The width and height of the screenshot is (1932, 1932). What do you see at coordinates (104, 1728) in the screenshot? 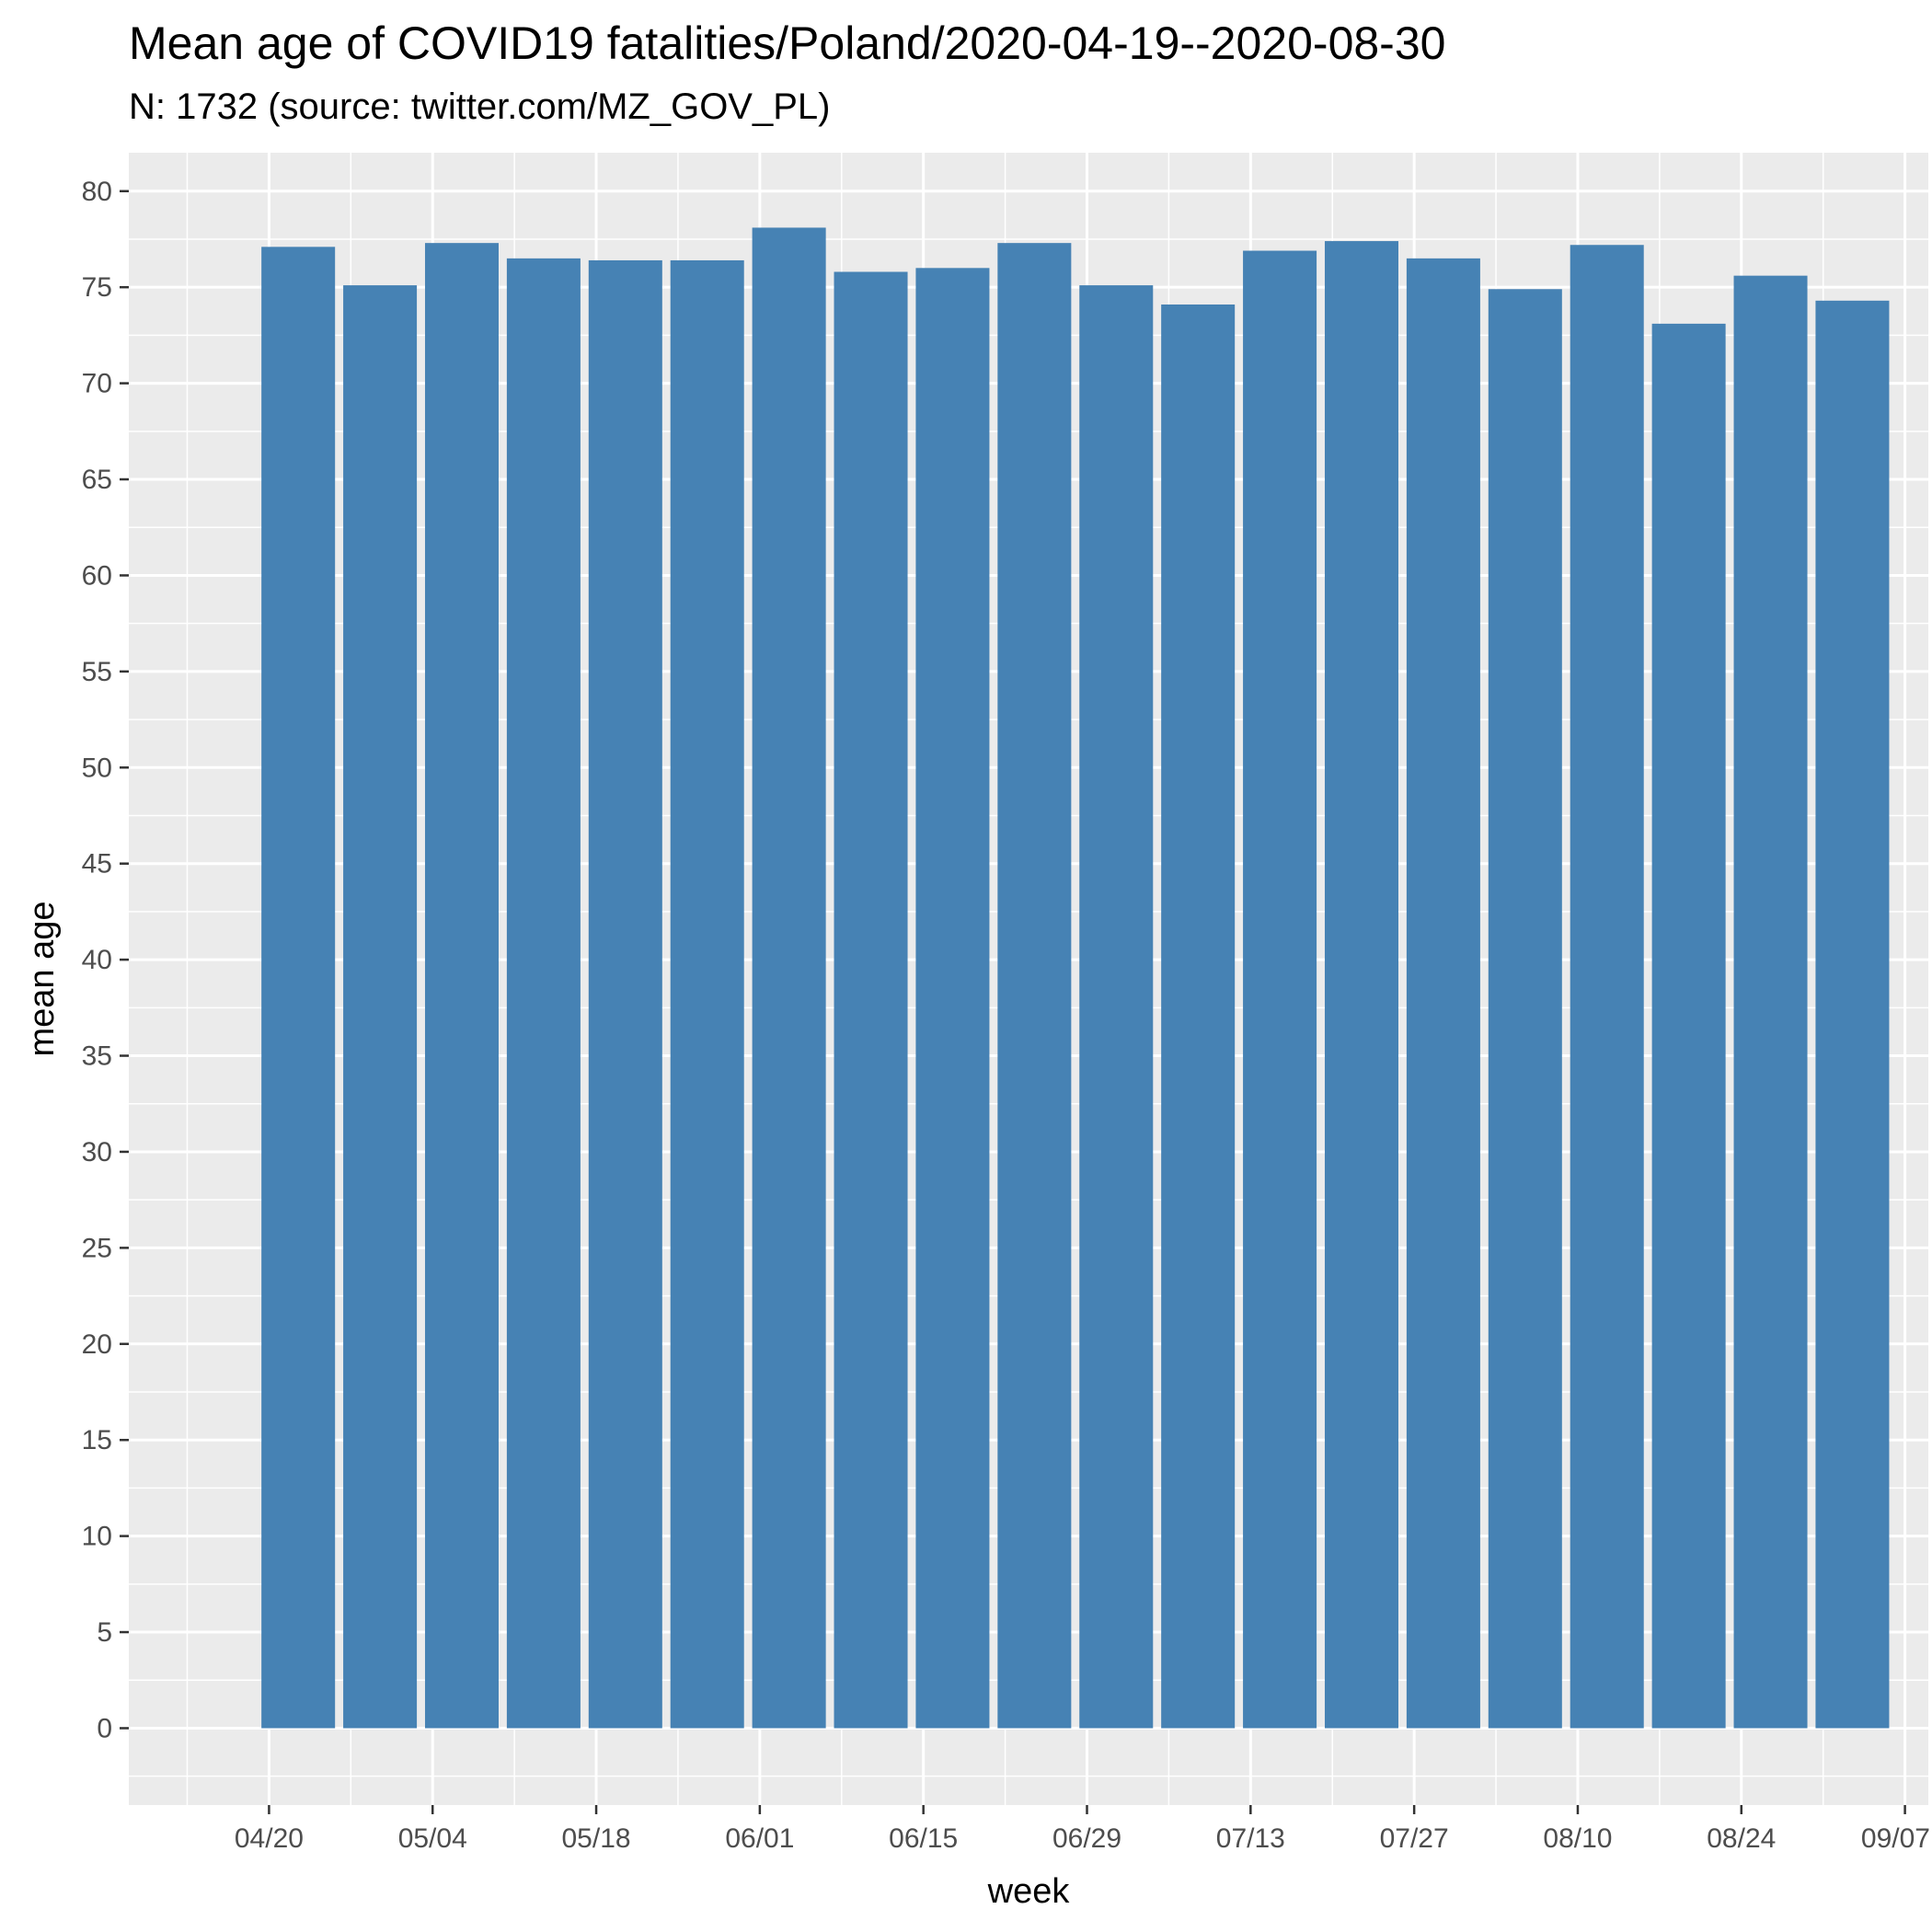
I see `y-tick-label: 0` at bounding box center [104, 1728].